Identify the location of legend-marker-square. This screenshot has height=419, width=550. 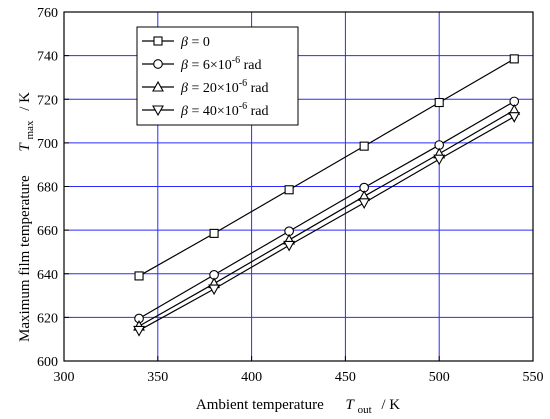
(158, 41).